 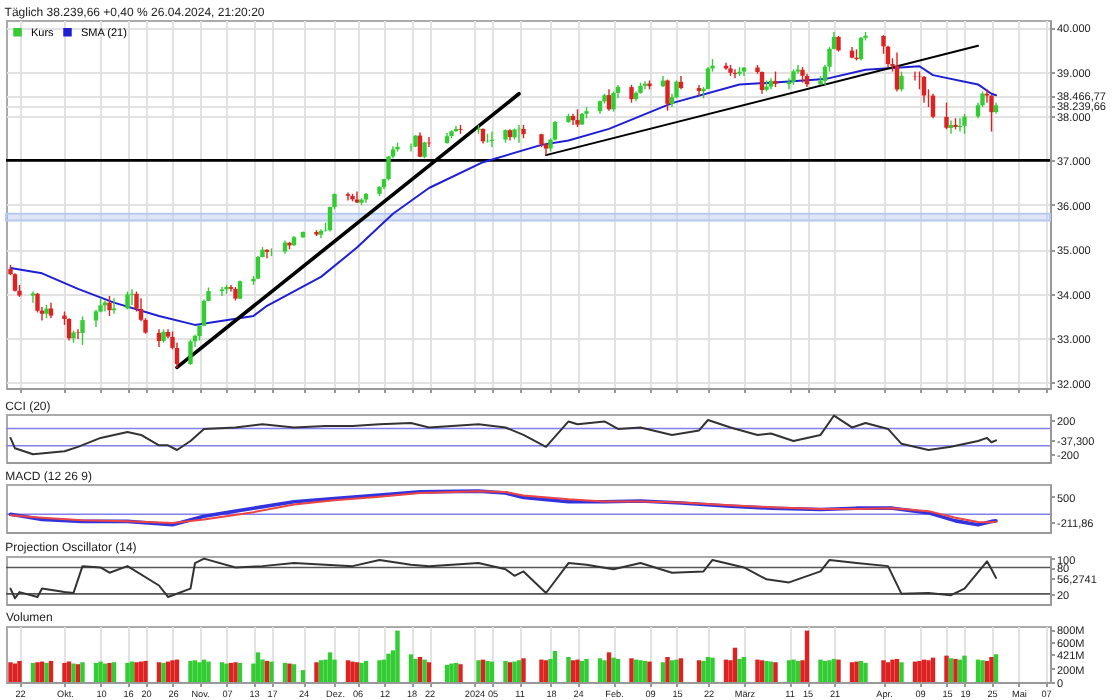 What do you see at coordinates (503, 578) in the screenshot?
I see `line-series` at bounding box center [503, 578].